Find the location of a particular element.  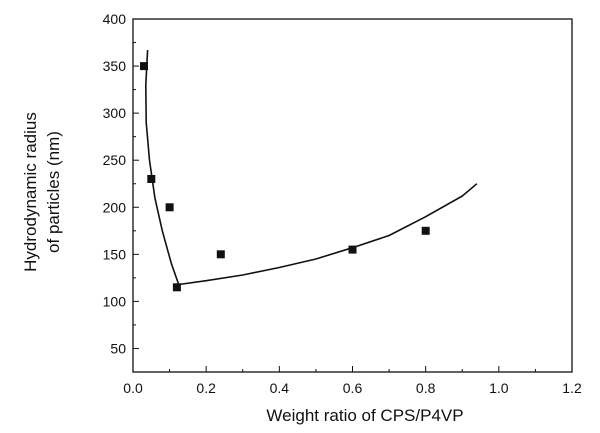

y-axis-label-line-1: Hydrodynamic radius is located at coordinates (30, 192).